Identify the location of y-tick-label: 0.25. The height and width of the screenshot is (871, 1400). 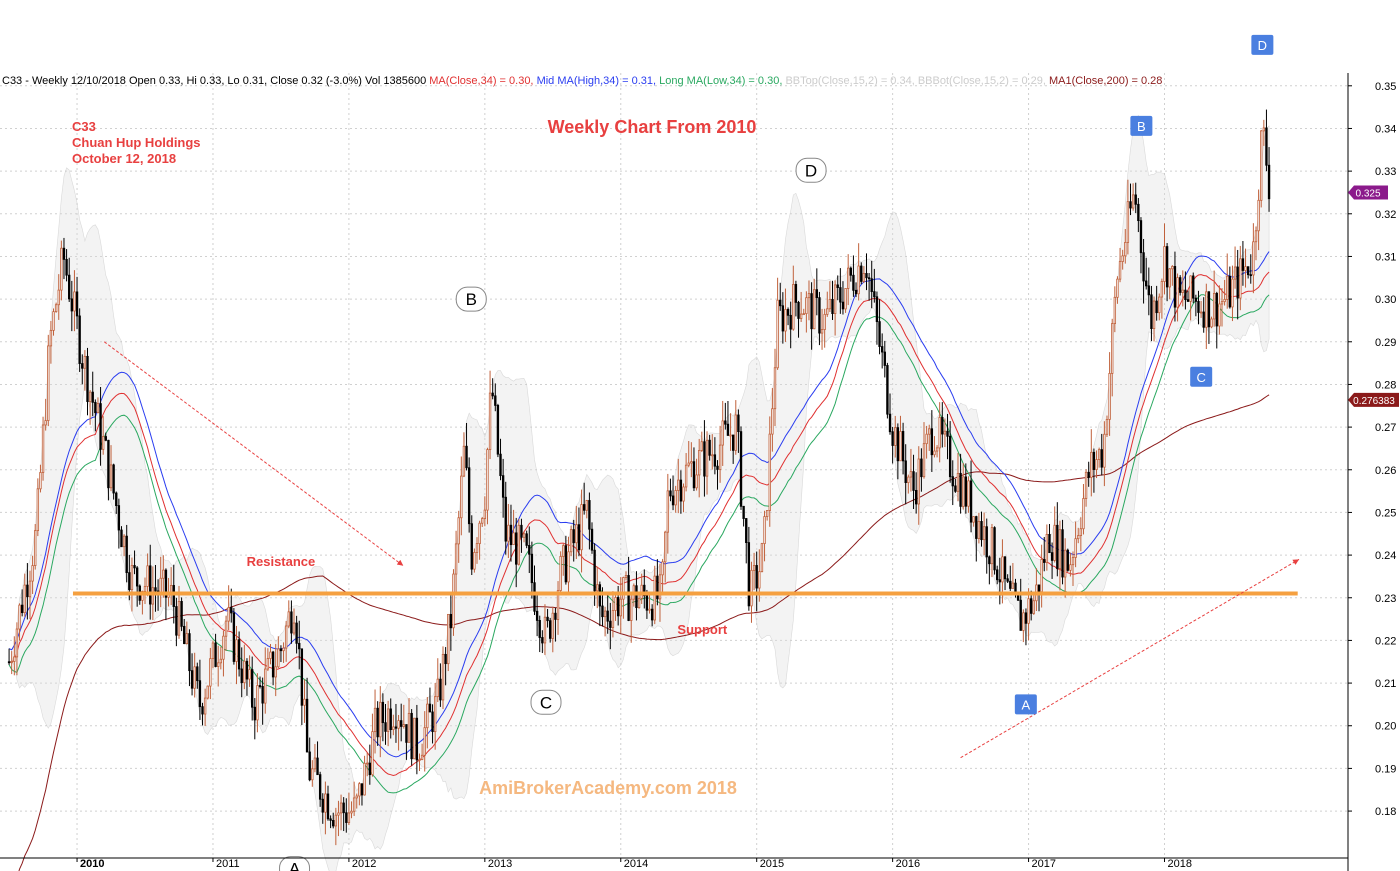
(1385, 513).